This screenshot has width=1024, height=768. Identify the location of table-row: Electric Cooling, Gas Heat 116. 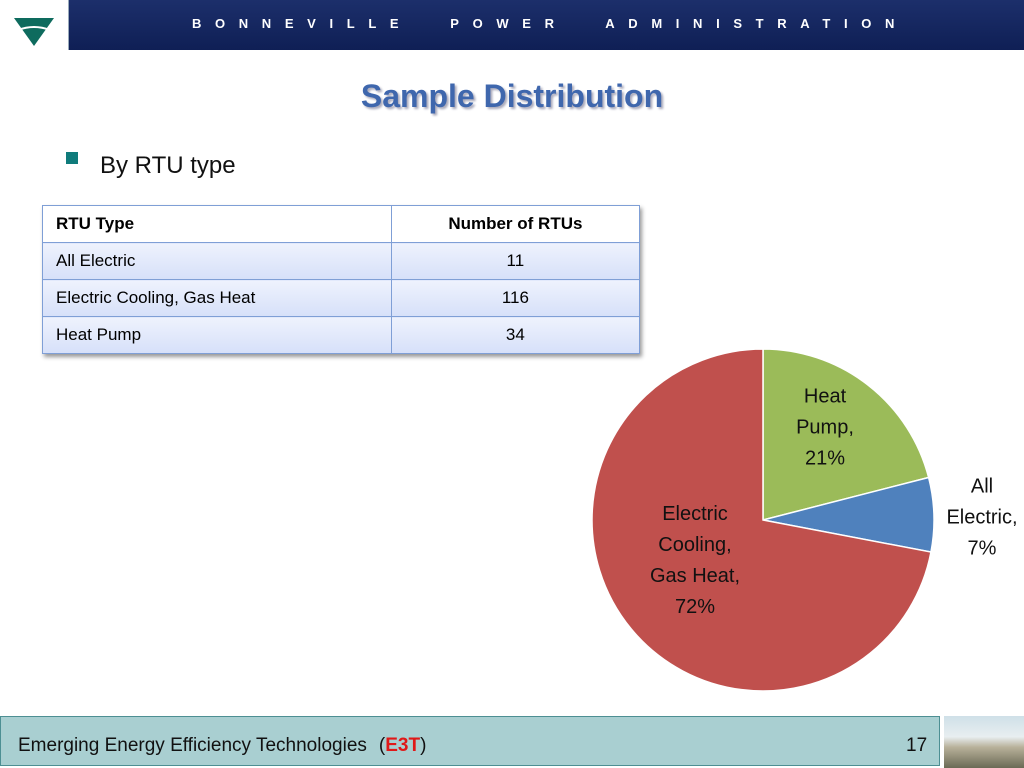
(341, 298).